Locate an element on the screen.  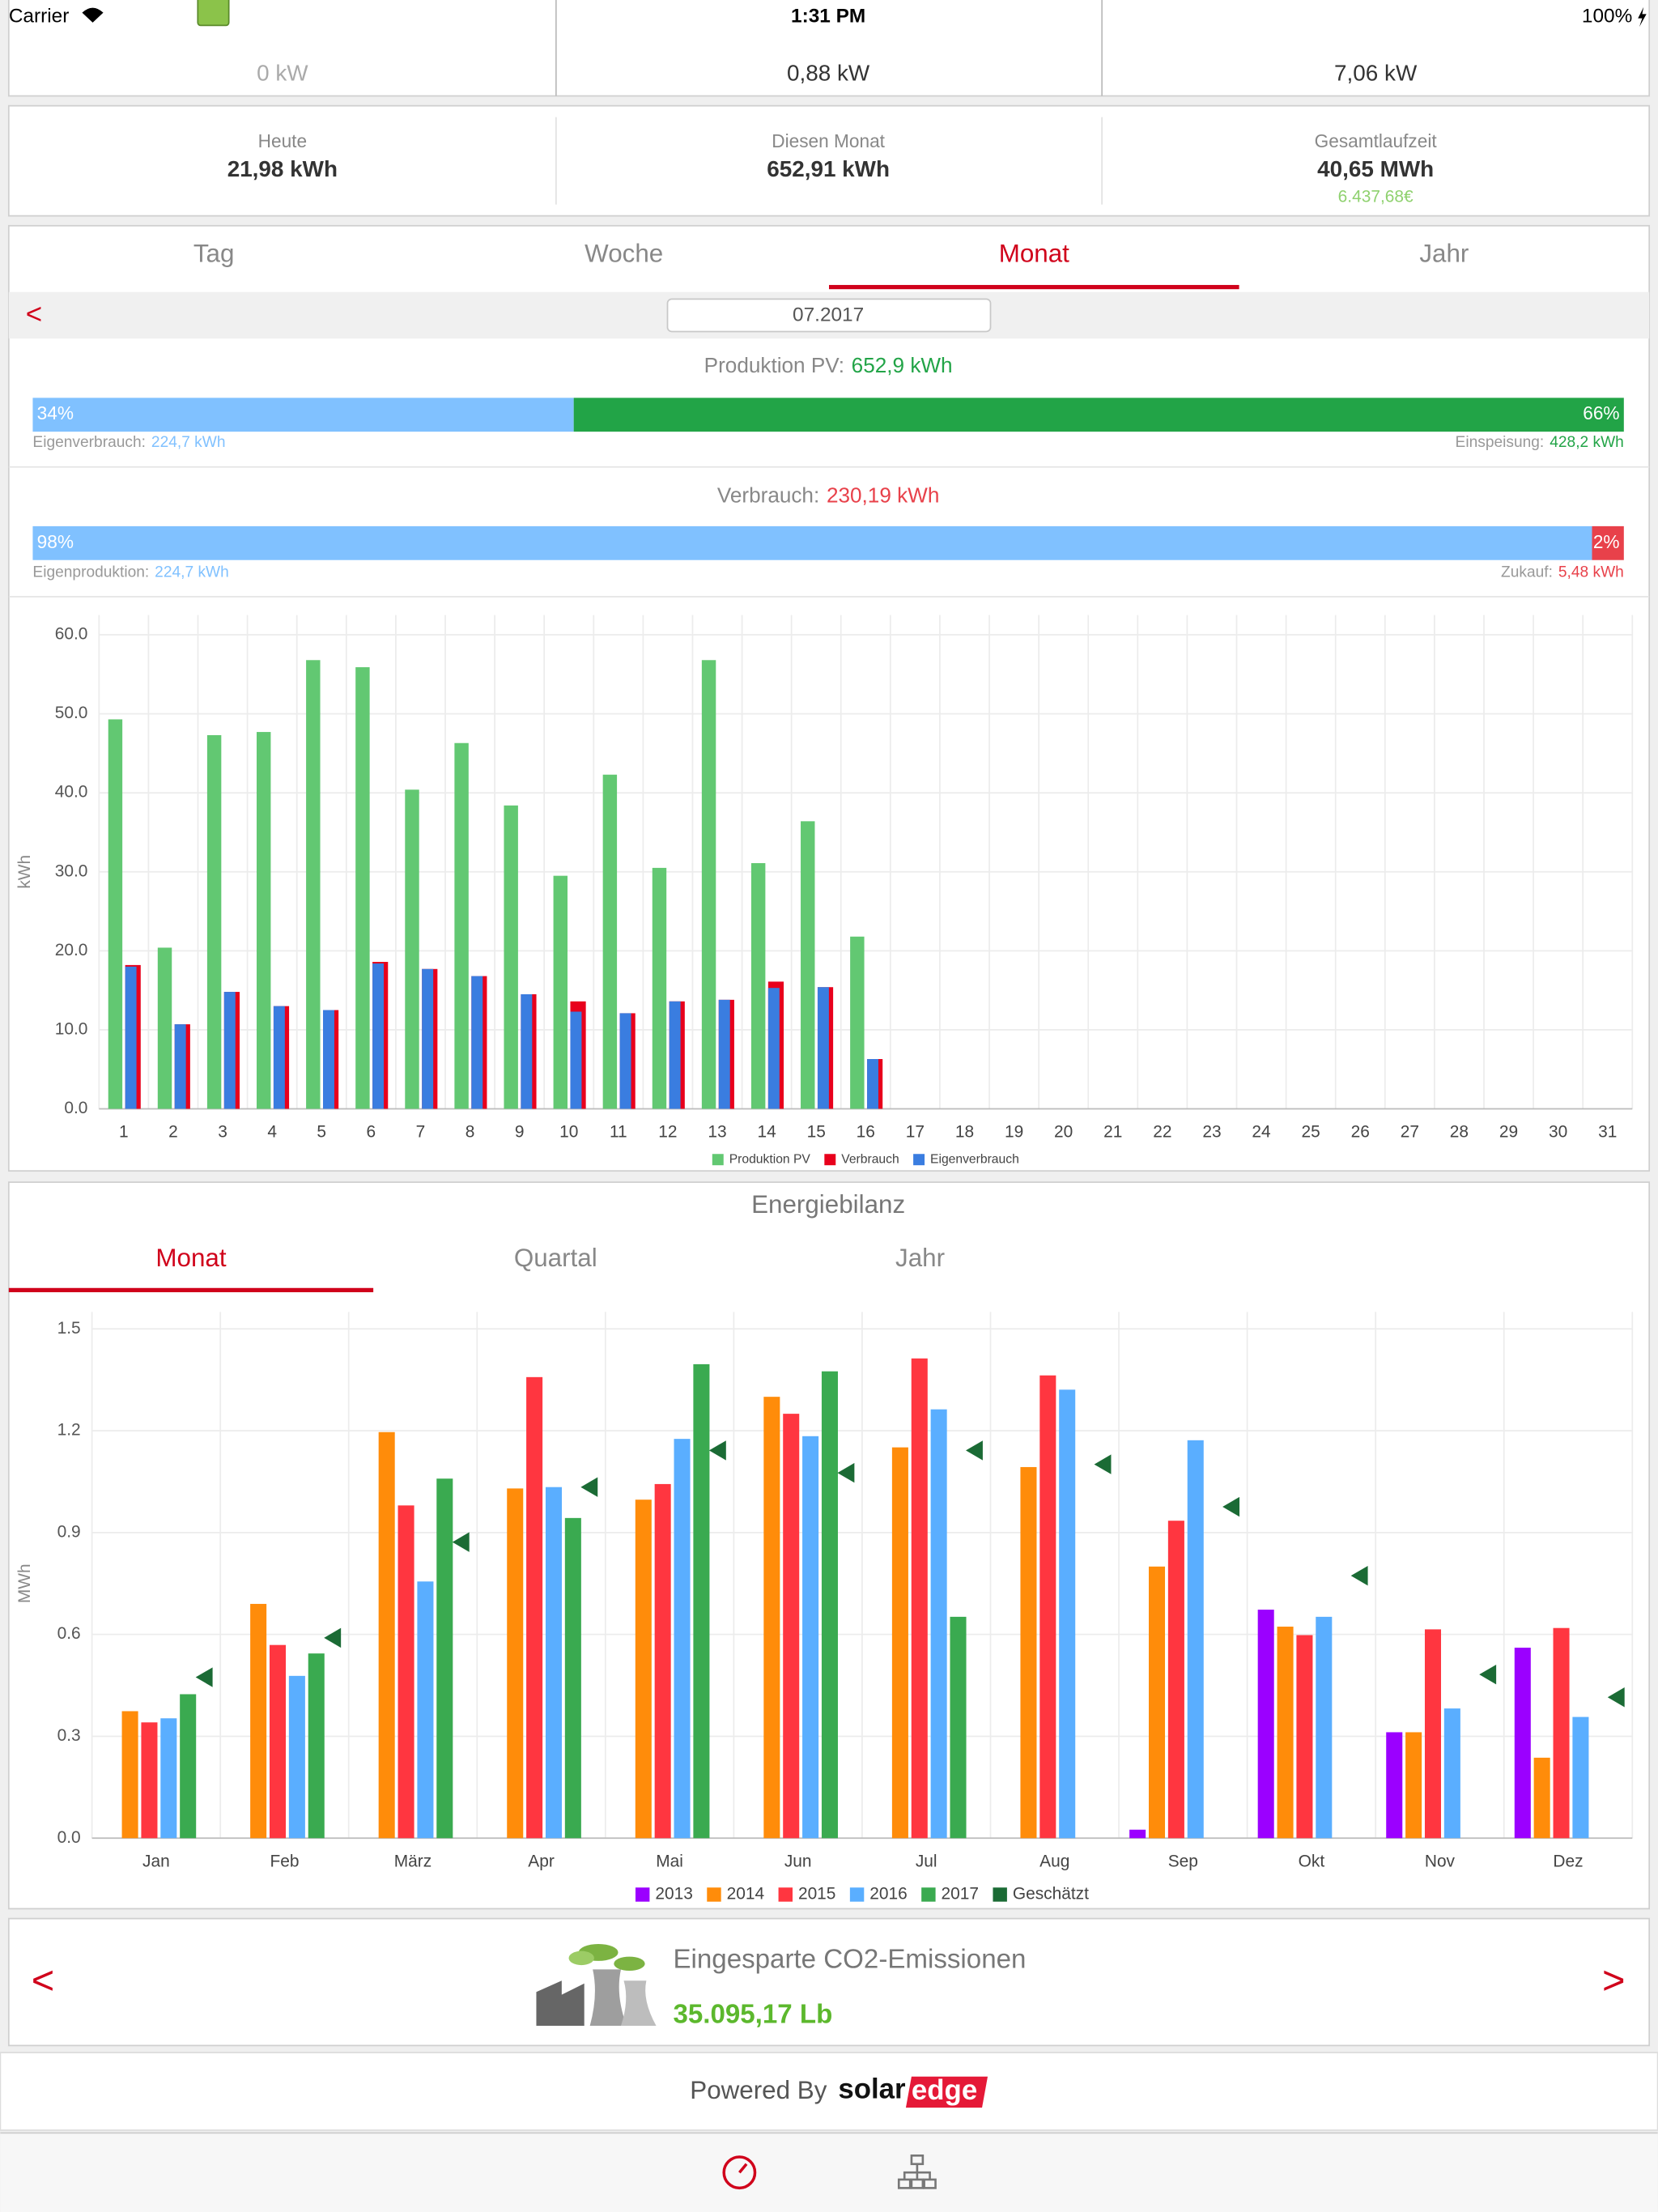
date-box is located at coordinates (829, 316).